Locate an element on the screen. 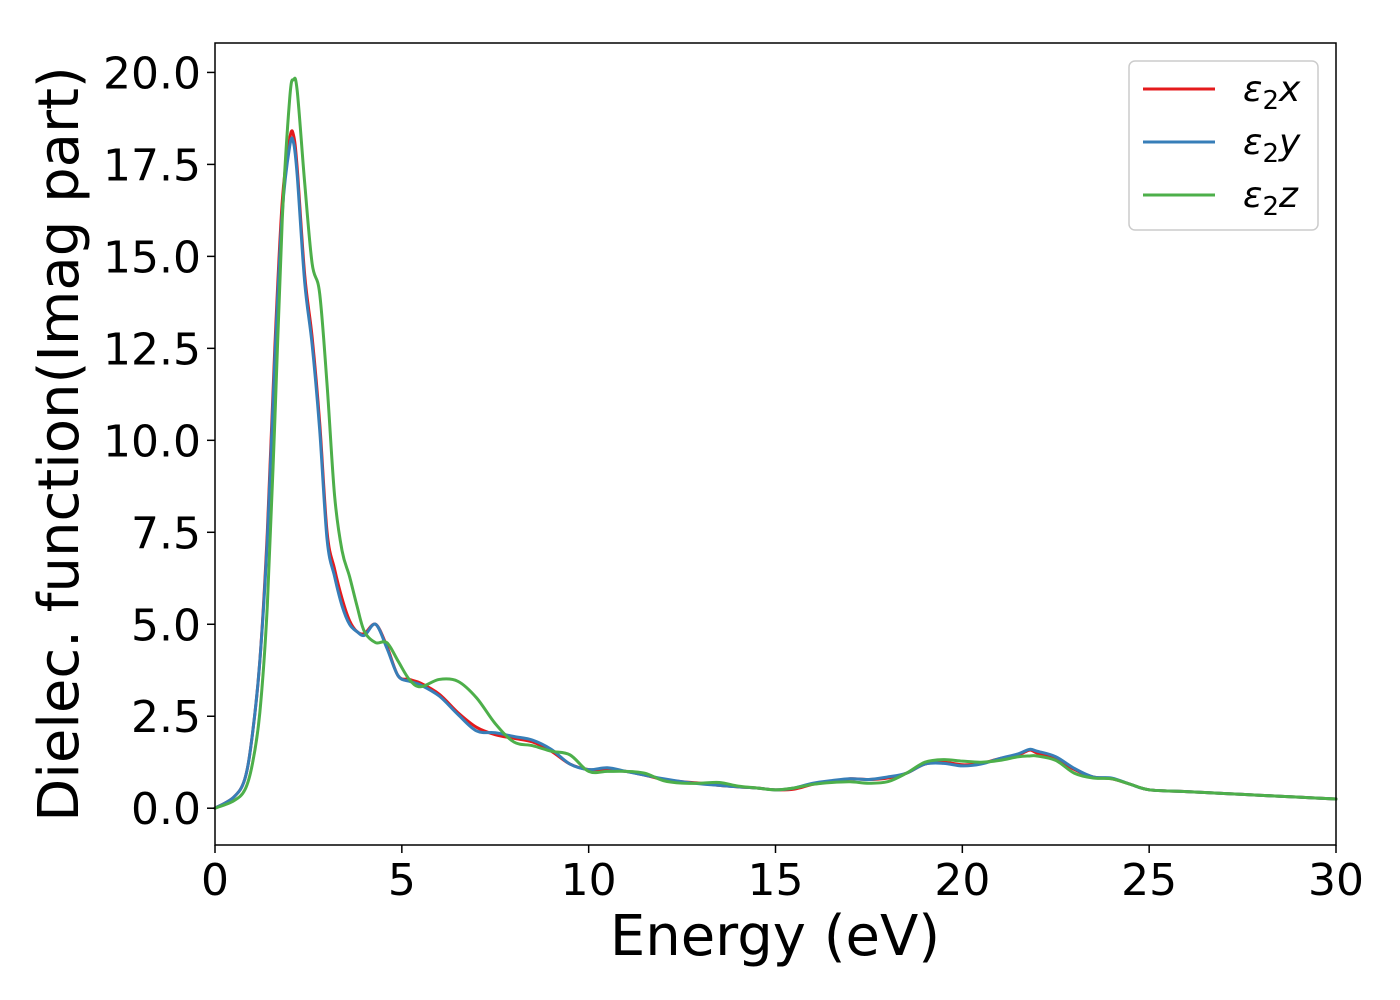  x-tick-label: 30 is located at coordinates (1336, 880).